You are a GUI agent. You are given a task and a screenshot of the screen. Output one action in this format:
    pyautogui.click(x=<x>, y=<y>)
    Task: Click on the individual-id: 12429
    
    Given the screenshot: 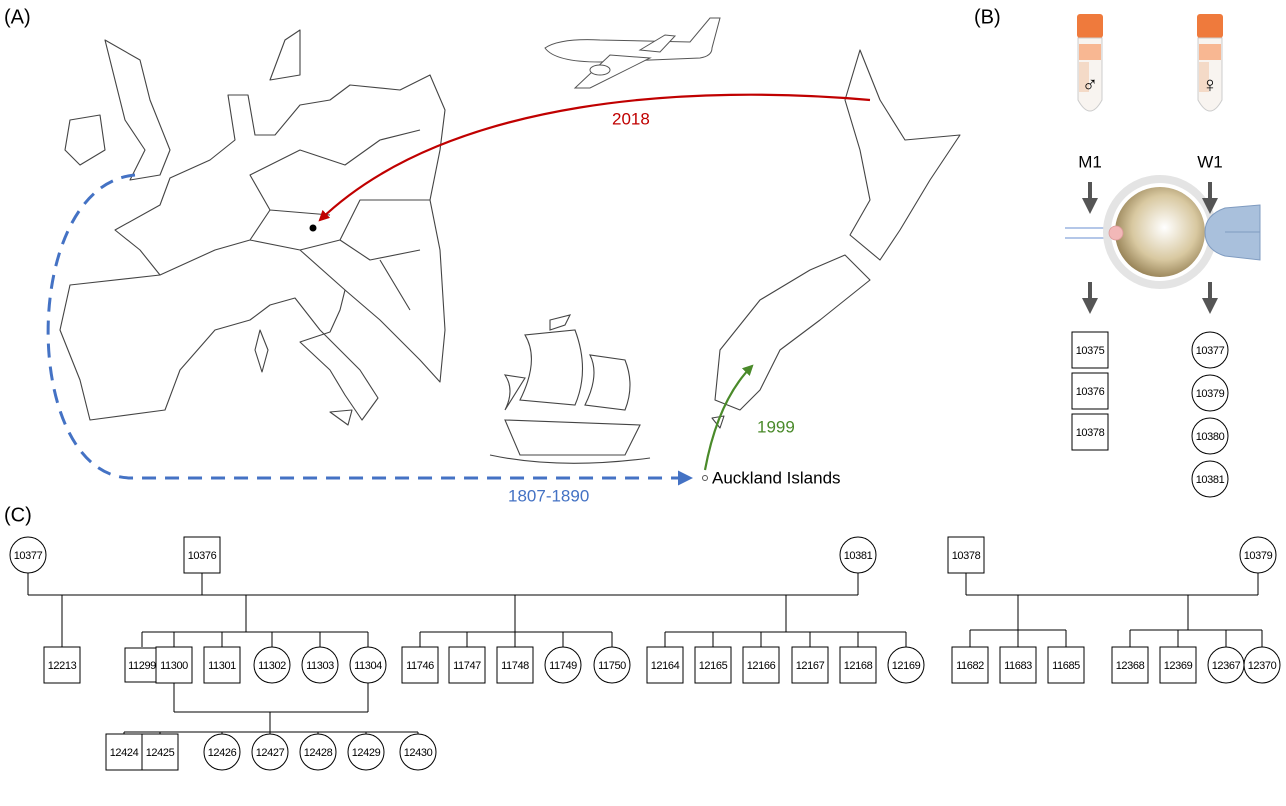 What is the action you would take?
    pyautogui.click(x=366, y=753)
    